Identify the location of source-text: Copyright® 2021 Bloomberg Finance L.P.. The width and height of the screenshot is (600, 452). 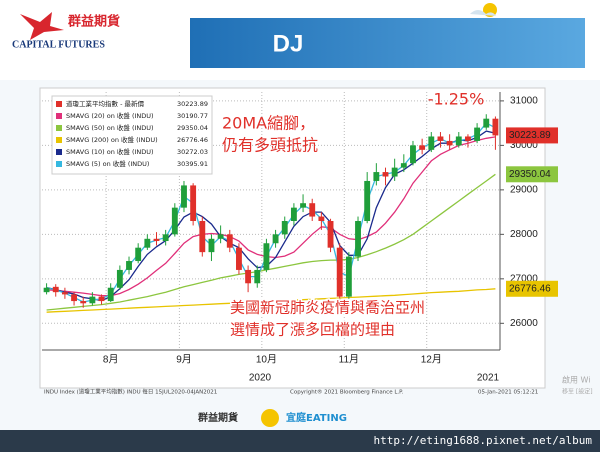
(347, 392).